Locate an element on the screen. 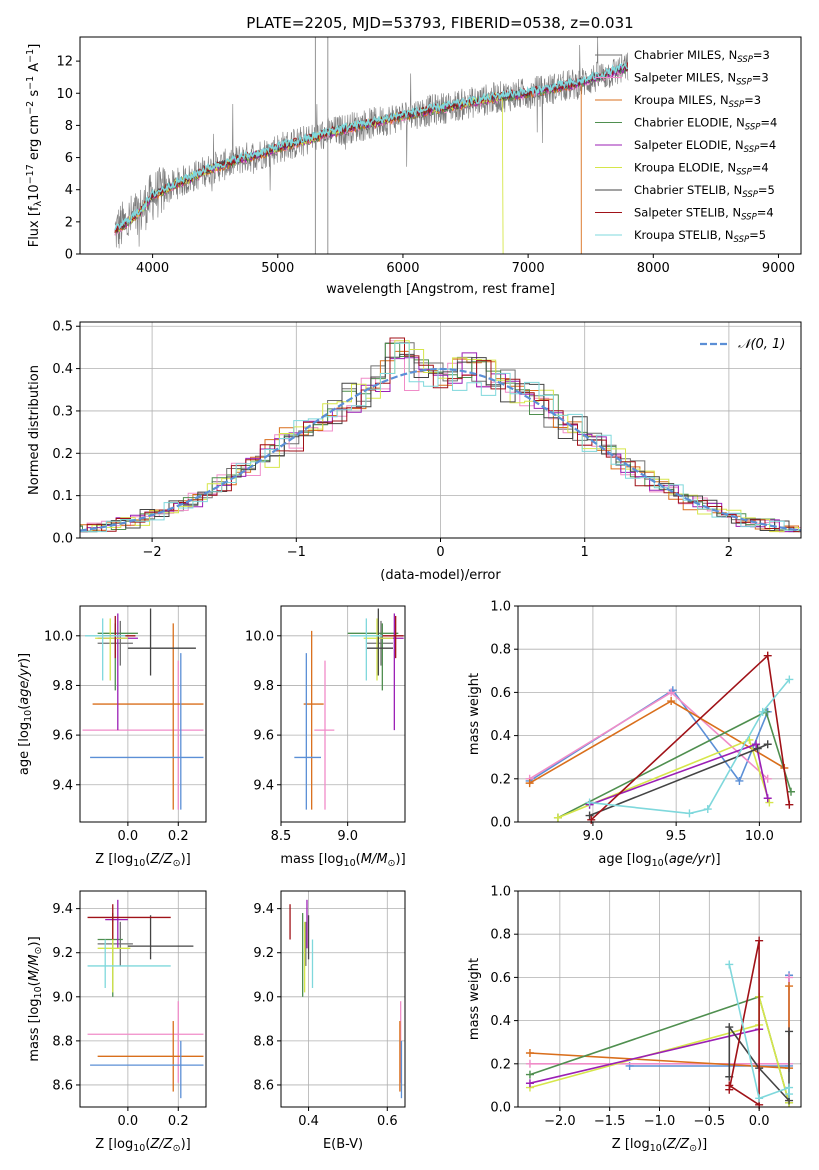  legend-label: Chabrier ELODIE, NSSP=4 is located at coordinates (705, 124).